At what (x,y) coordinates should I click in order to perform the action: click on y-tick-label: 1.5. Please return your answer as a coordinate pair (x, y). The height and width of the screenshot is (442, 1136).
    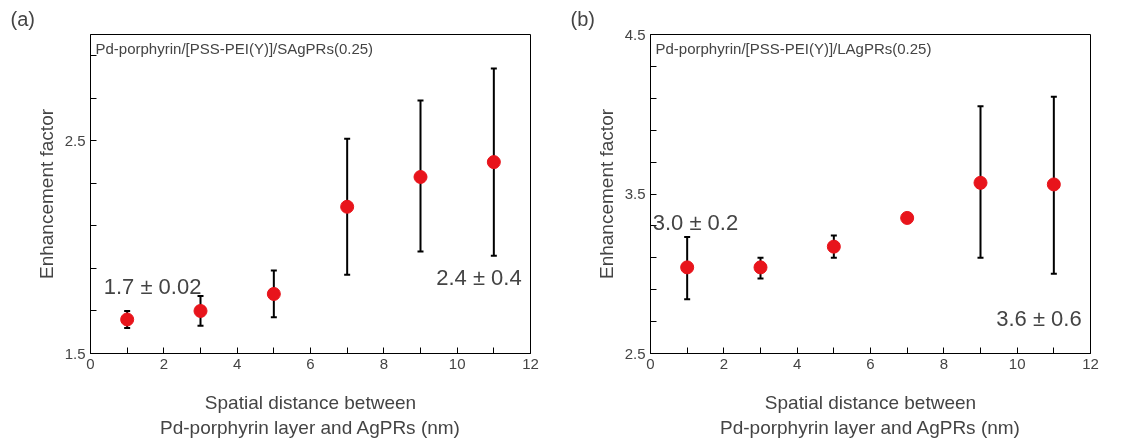
    Looking at the image, I should click on (75, 353).